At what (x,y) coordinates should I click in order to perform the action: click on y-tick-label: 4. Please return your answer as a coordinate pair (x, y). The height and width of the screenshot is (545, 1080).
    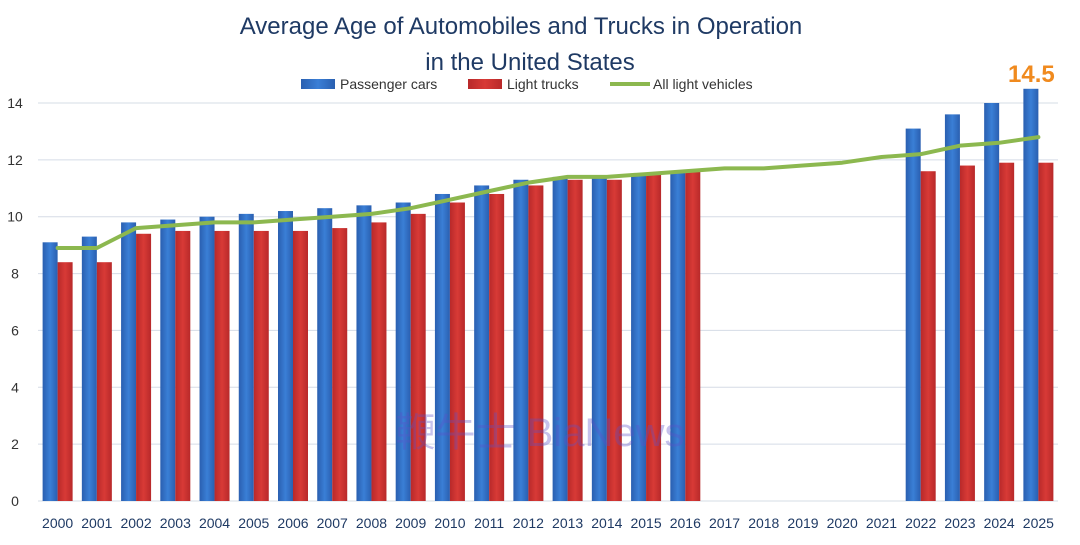
    Looking at the image, I should click on (15, 387).